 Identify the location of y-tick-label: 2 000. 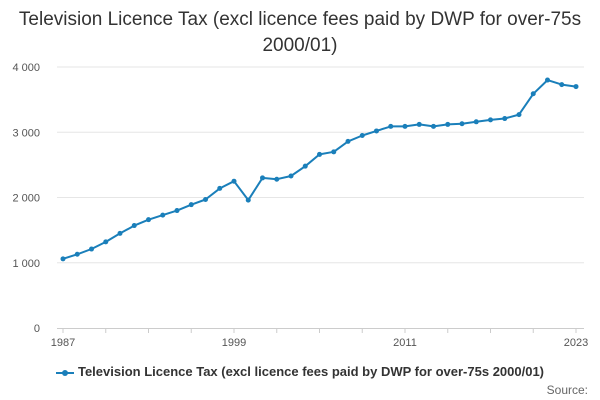
(26, 199).